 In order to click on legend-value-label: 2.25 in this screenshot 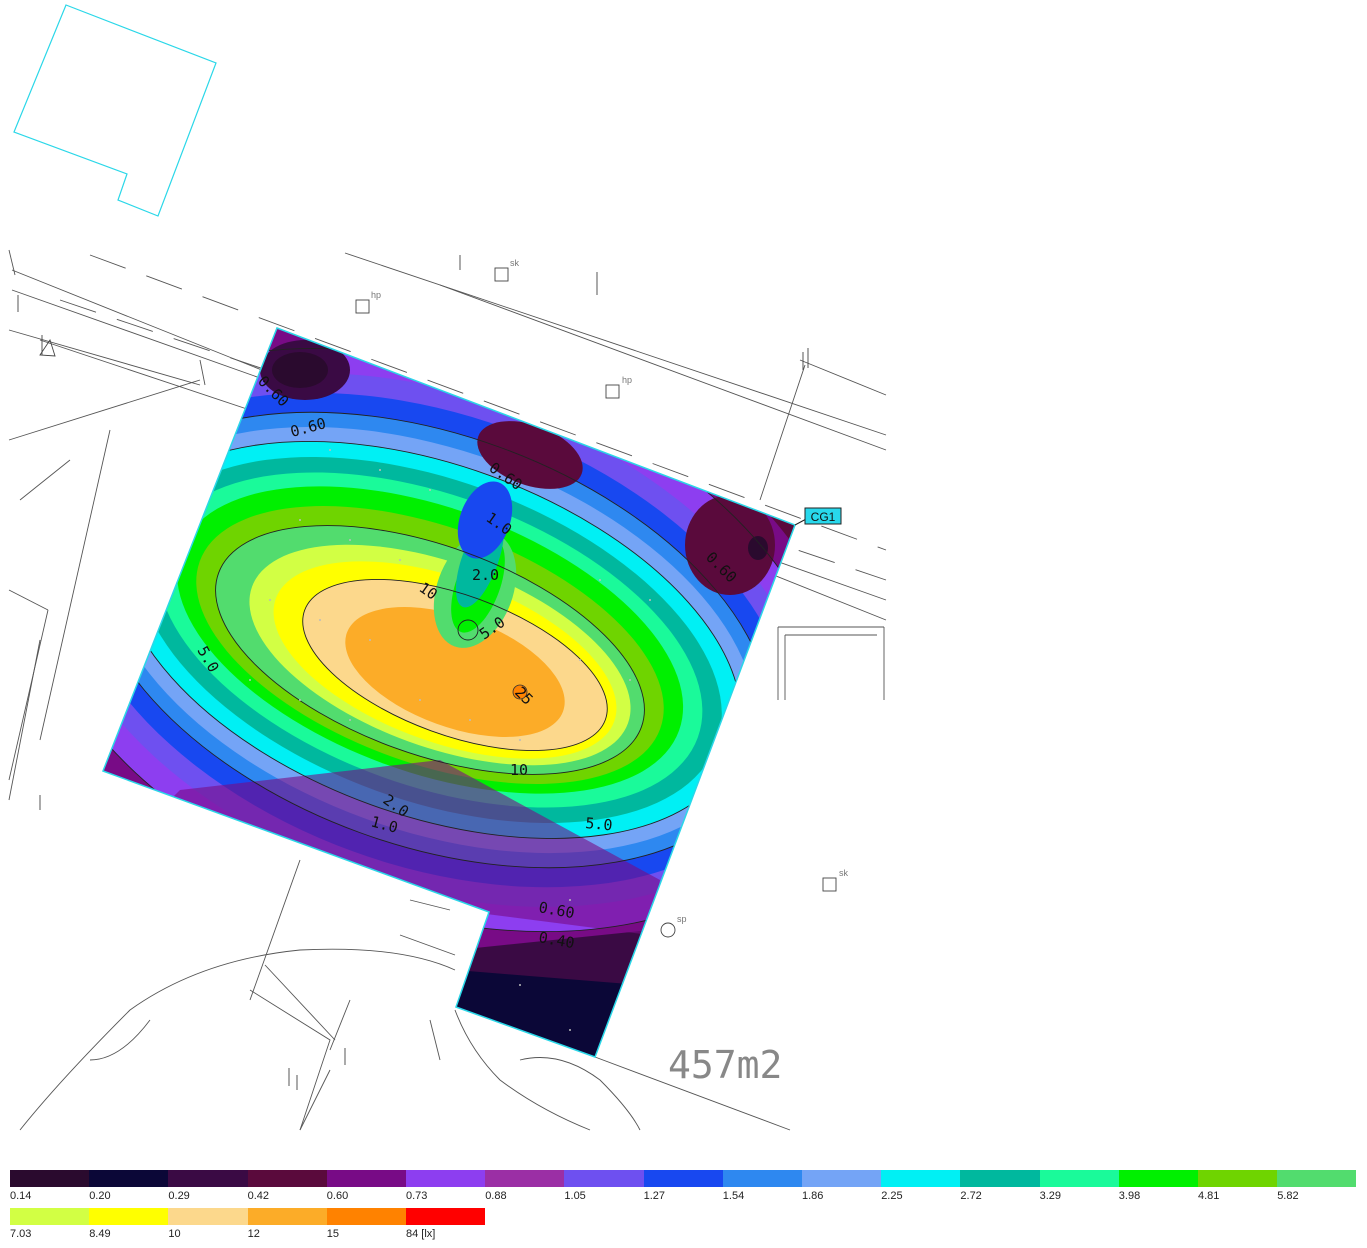, I will do `click(892, 1196)`.